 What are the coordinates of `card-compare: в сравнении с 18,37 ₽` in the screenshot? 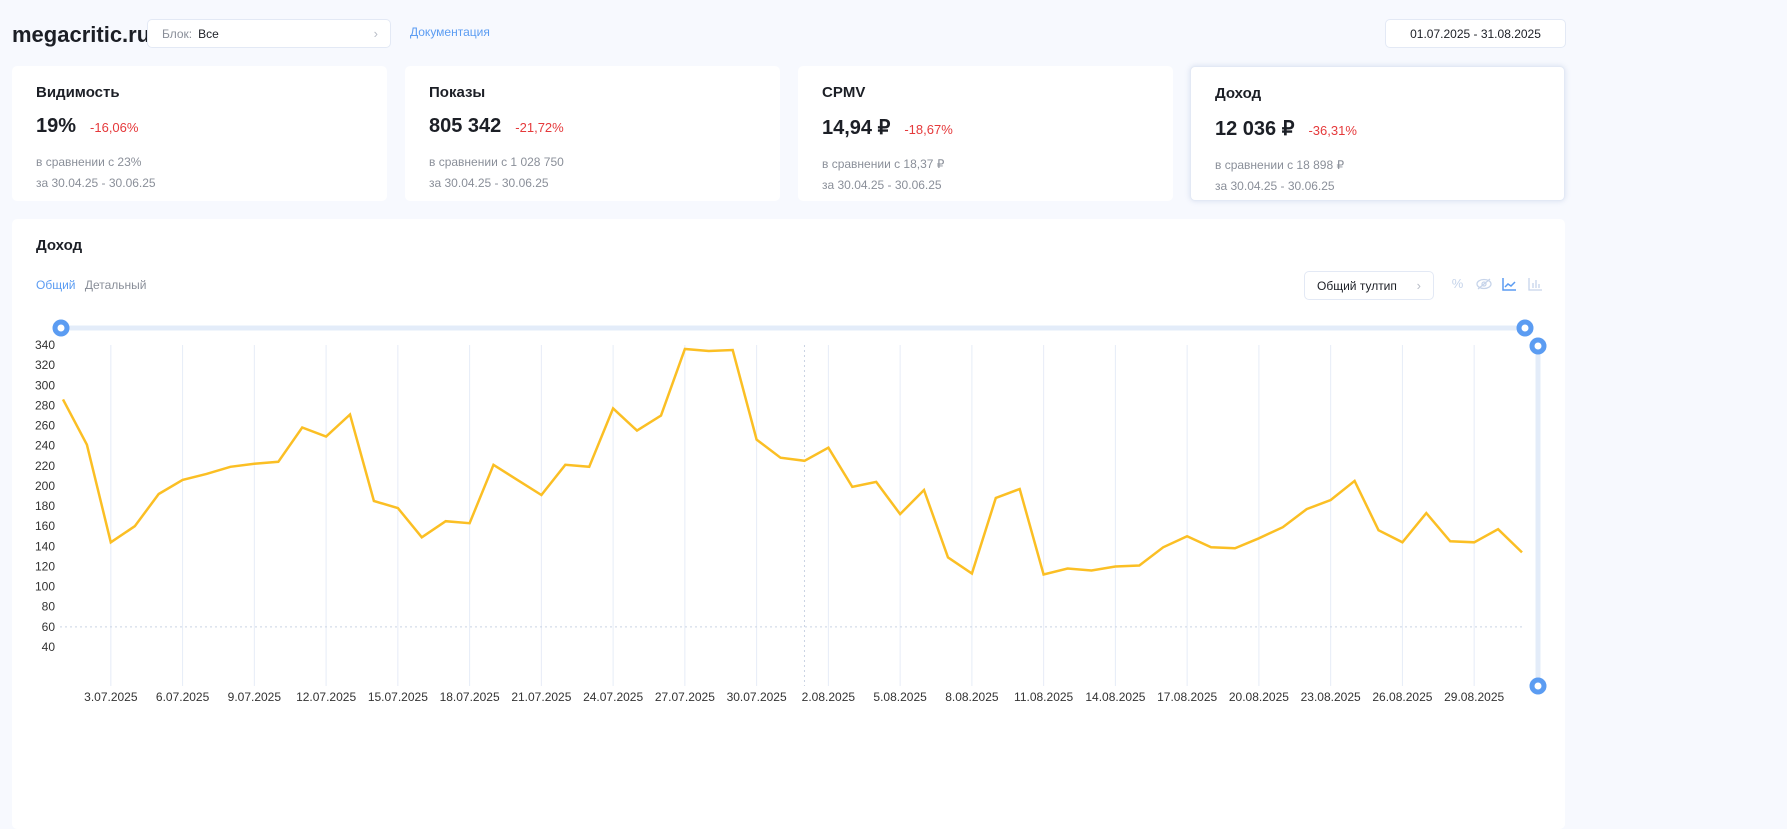 It's located at (985, 164).